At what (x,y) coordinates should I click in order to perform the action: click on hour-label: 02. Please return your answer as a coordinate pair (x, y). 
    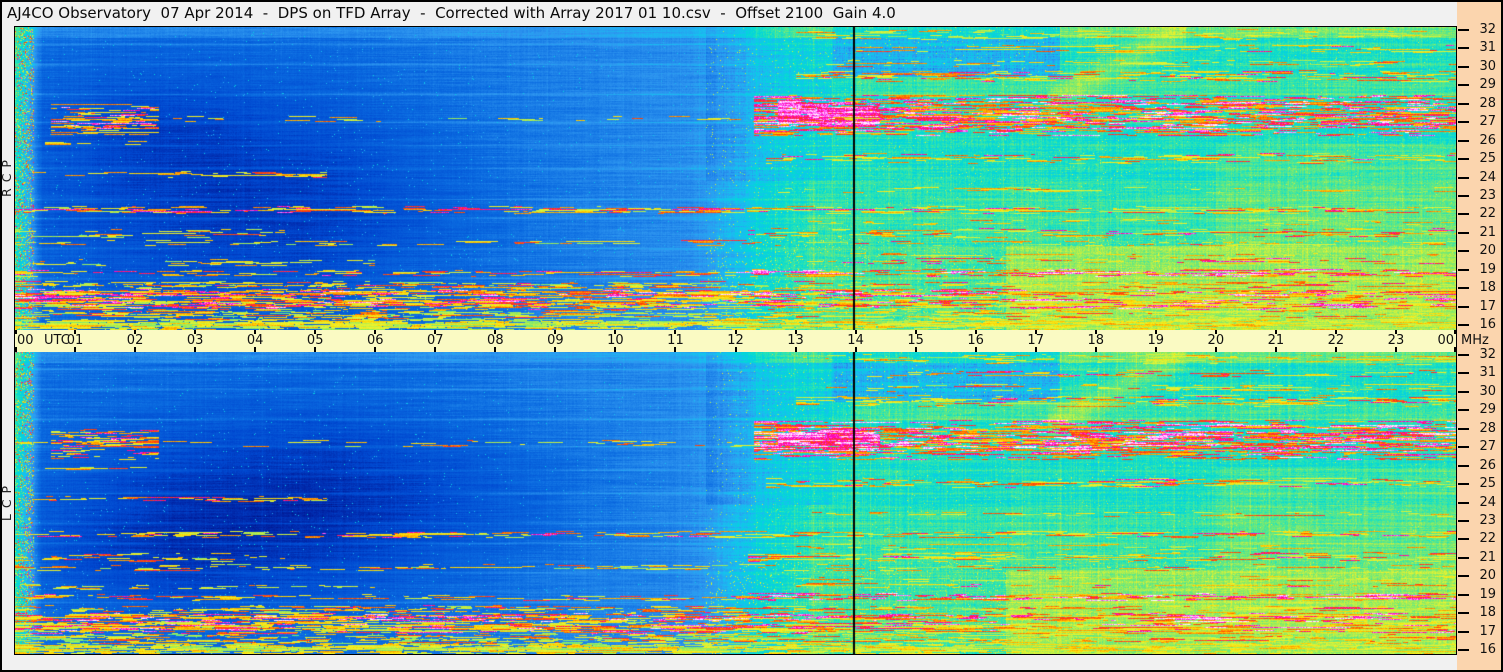
    Looking at the image, I should click on (135, 340).